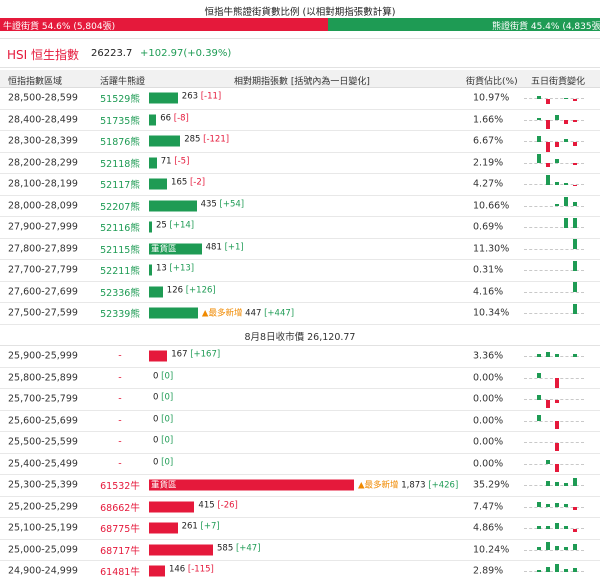 The width and height of the screenshot is (600, 579). Describe the element at coordinates (180, 182) in the screenshot. I see `futures-count: 165` at that location.